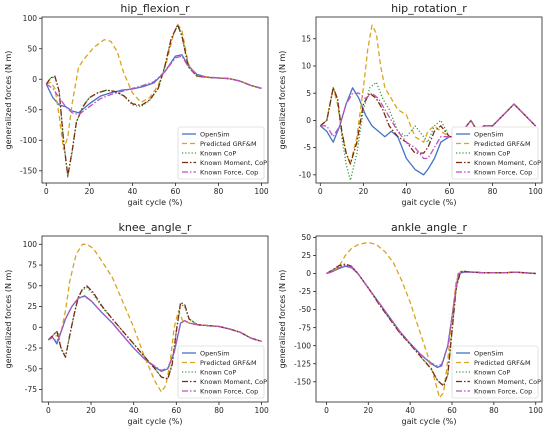 This screenshot has height=437, width=550. Describe the element at coordinates (28, 140) in the screenshot. I see `y-tick-label: -100` at that location.